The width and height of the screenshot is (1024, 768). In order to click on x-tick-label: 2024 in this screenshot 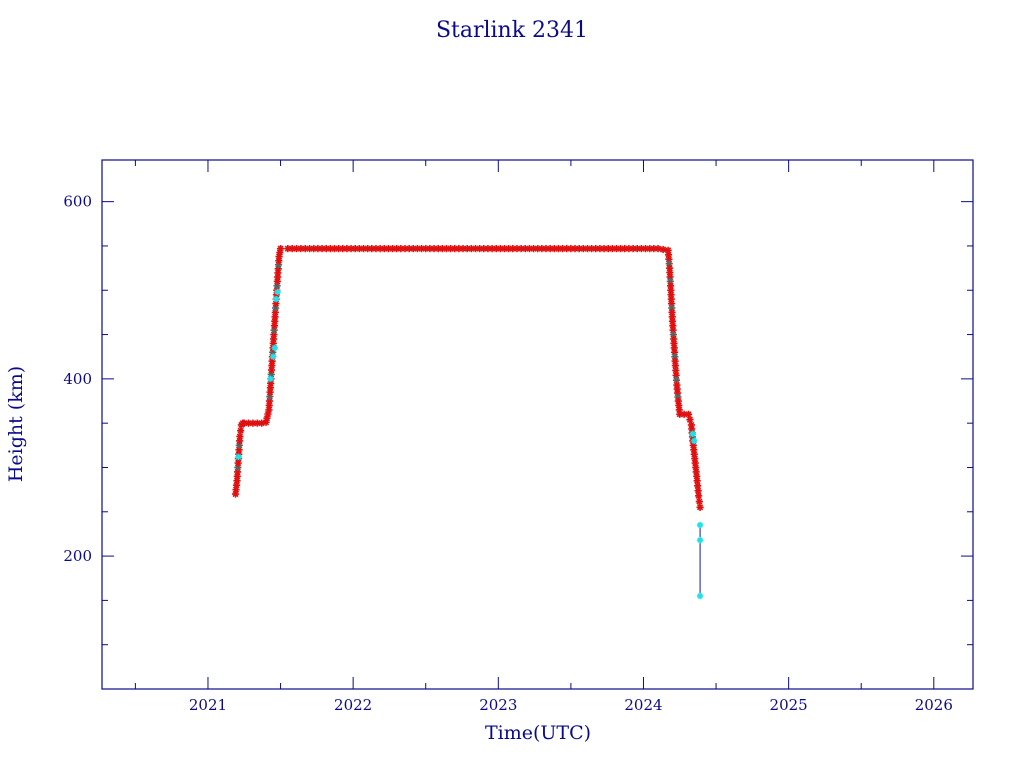, I will do `click(643, 705)`.